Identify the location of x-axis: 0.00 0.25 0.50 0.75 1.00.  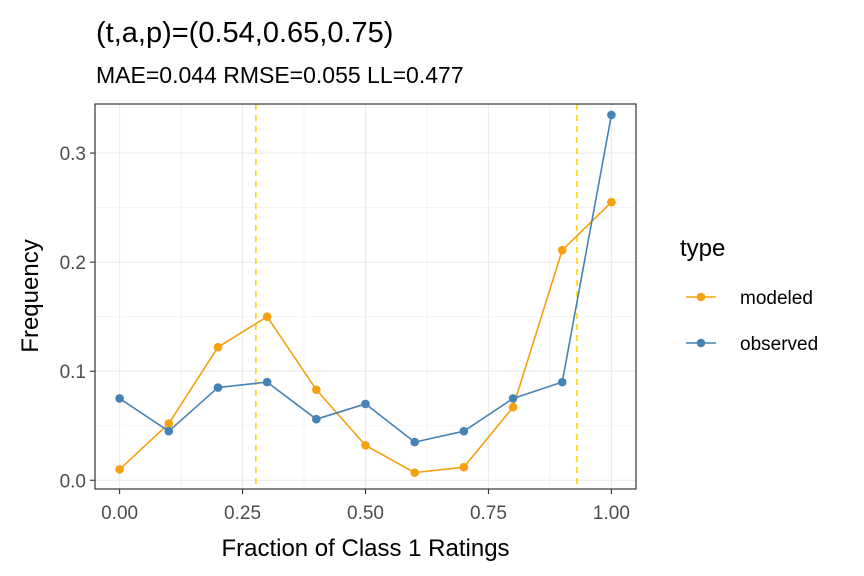
(365, 506).